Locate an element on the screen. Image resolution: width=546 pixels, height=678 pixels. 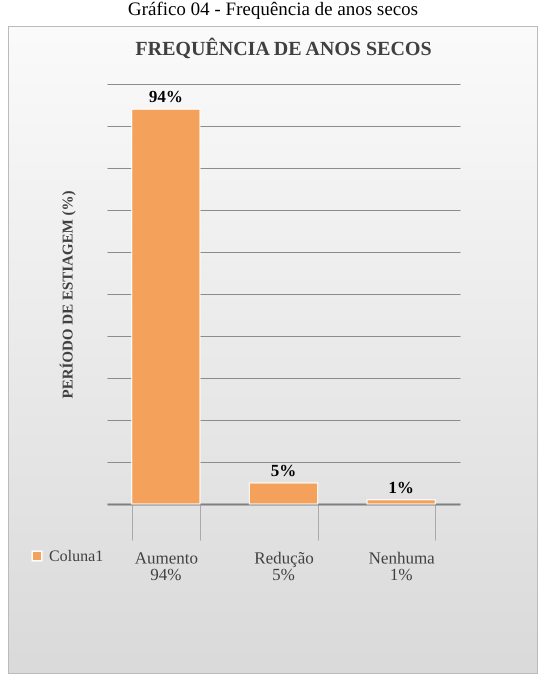
text: 5% is located at coordinates (283, 470).